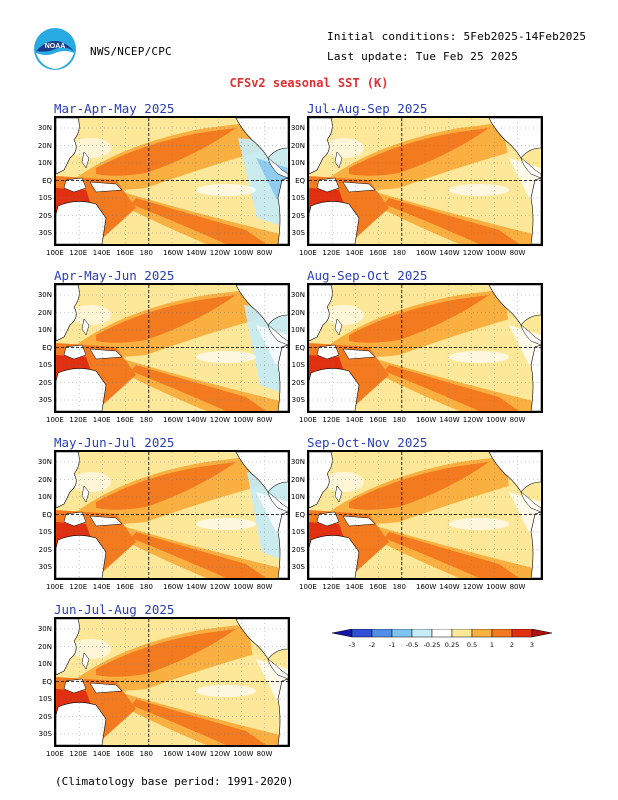 The image size is (618, 800). Describe the element at coordinates (297, 163) in the screenshot. I see `lat-tick-jas-2: 10N` at that location.